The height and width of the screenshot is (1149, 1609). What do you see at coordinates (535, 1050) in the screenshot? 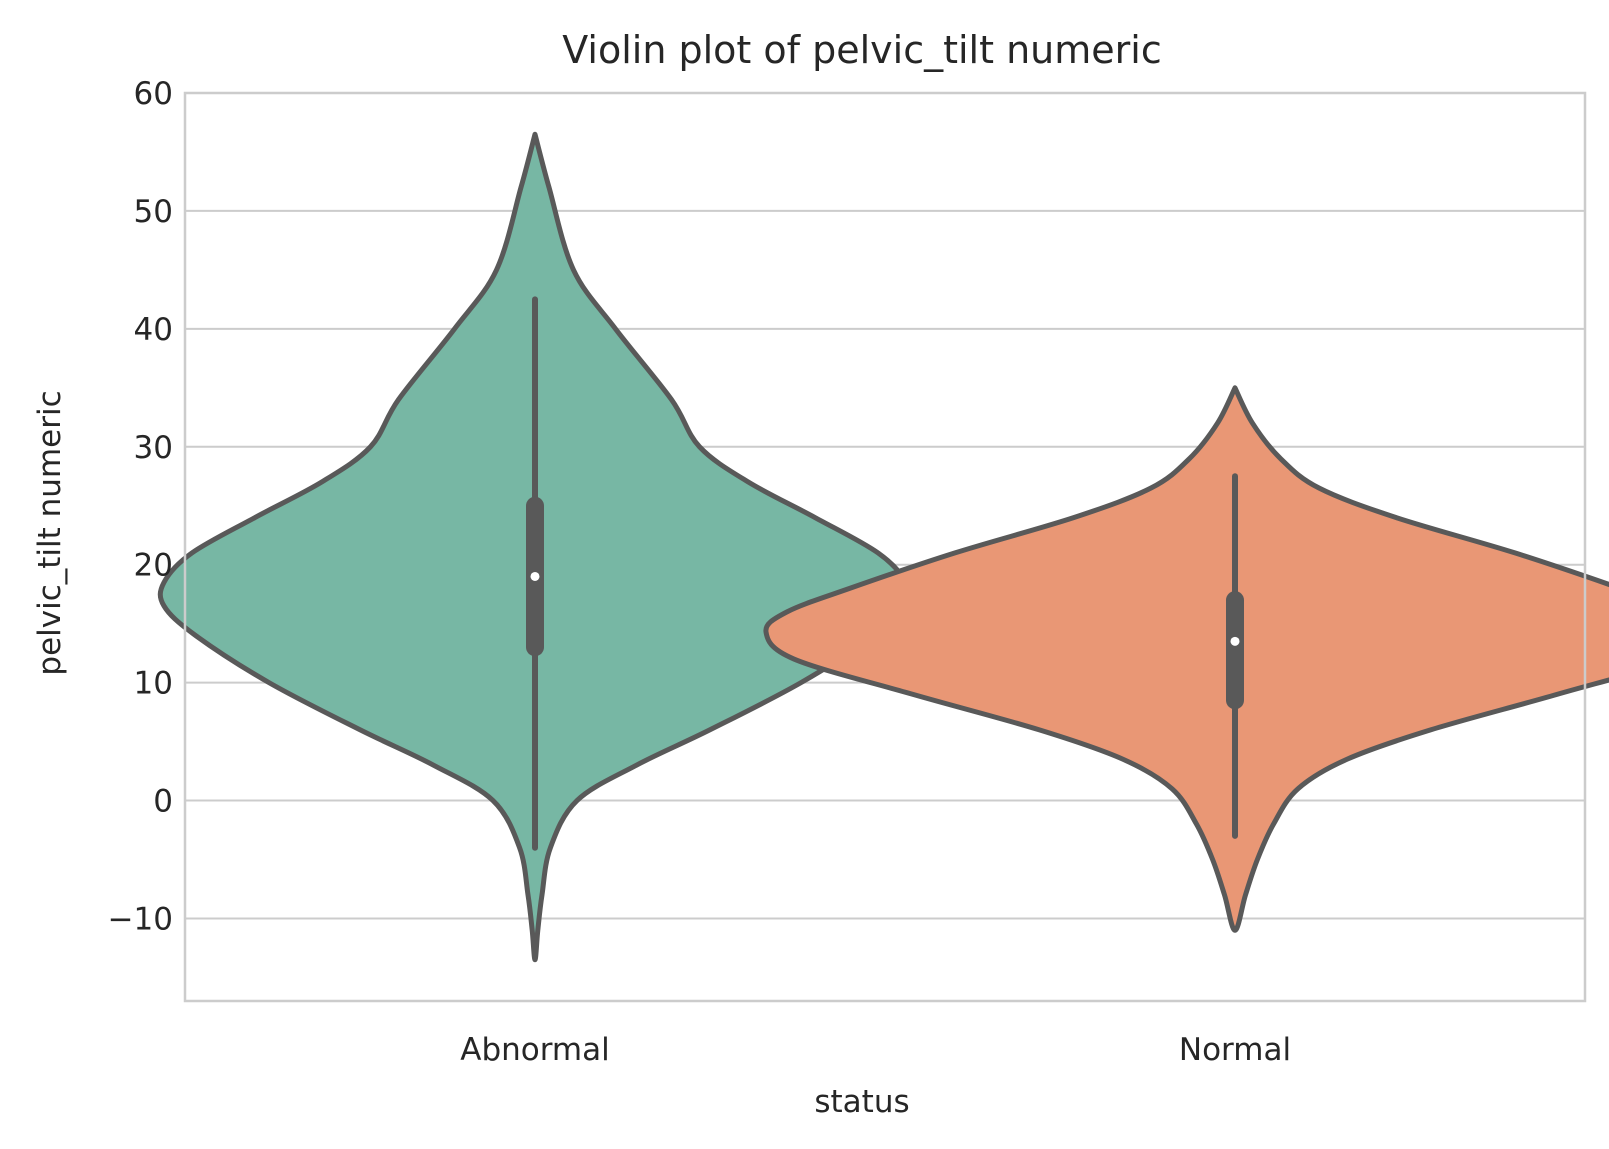
I see `x-tick-label: Abnormal` at bounding box center [535, 1050].